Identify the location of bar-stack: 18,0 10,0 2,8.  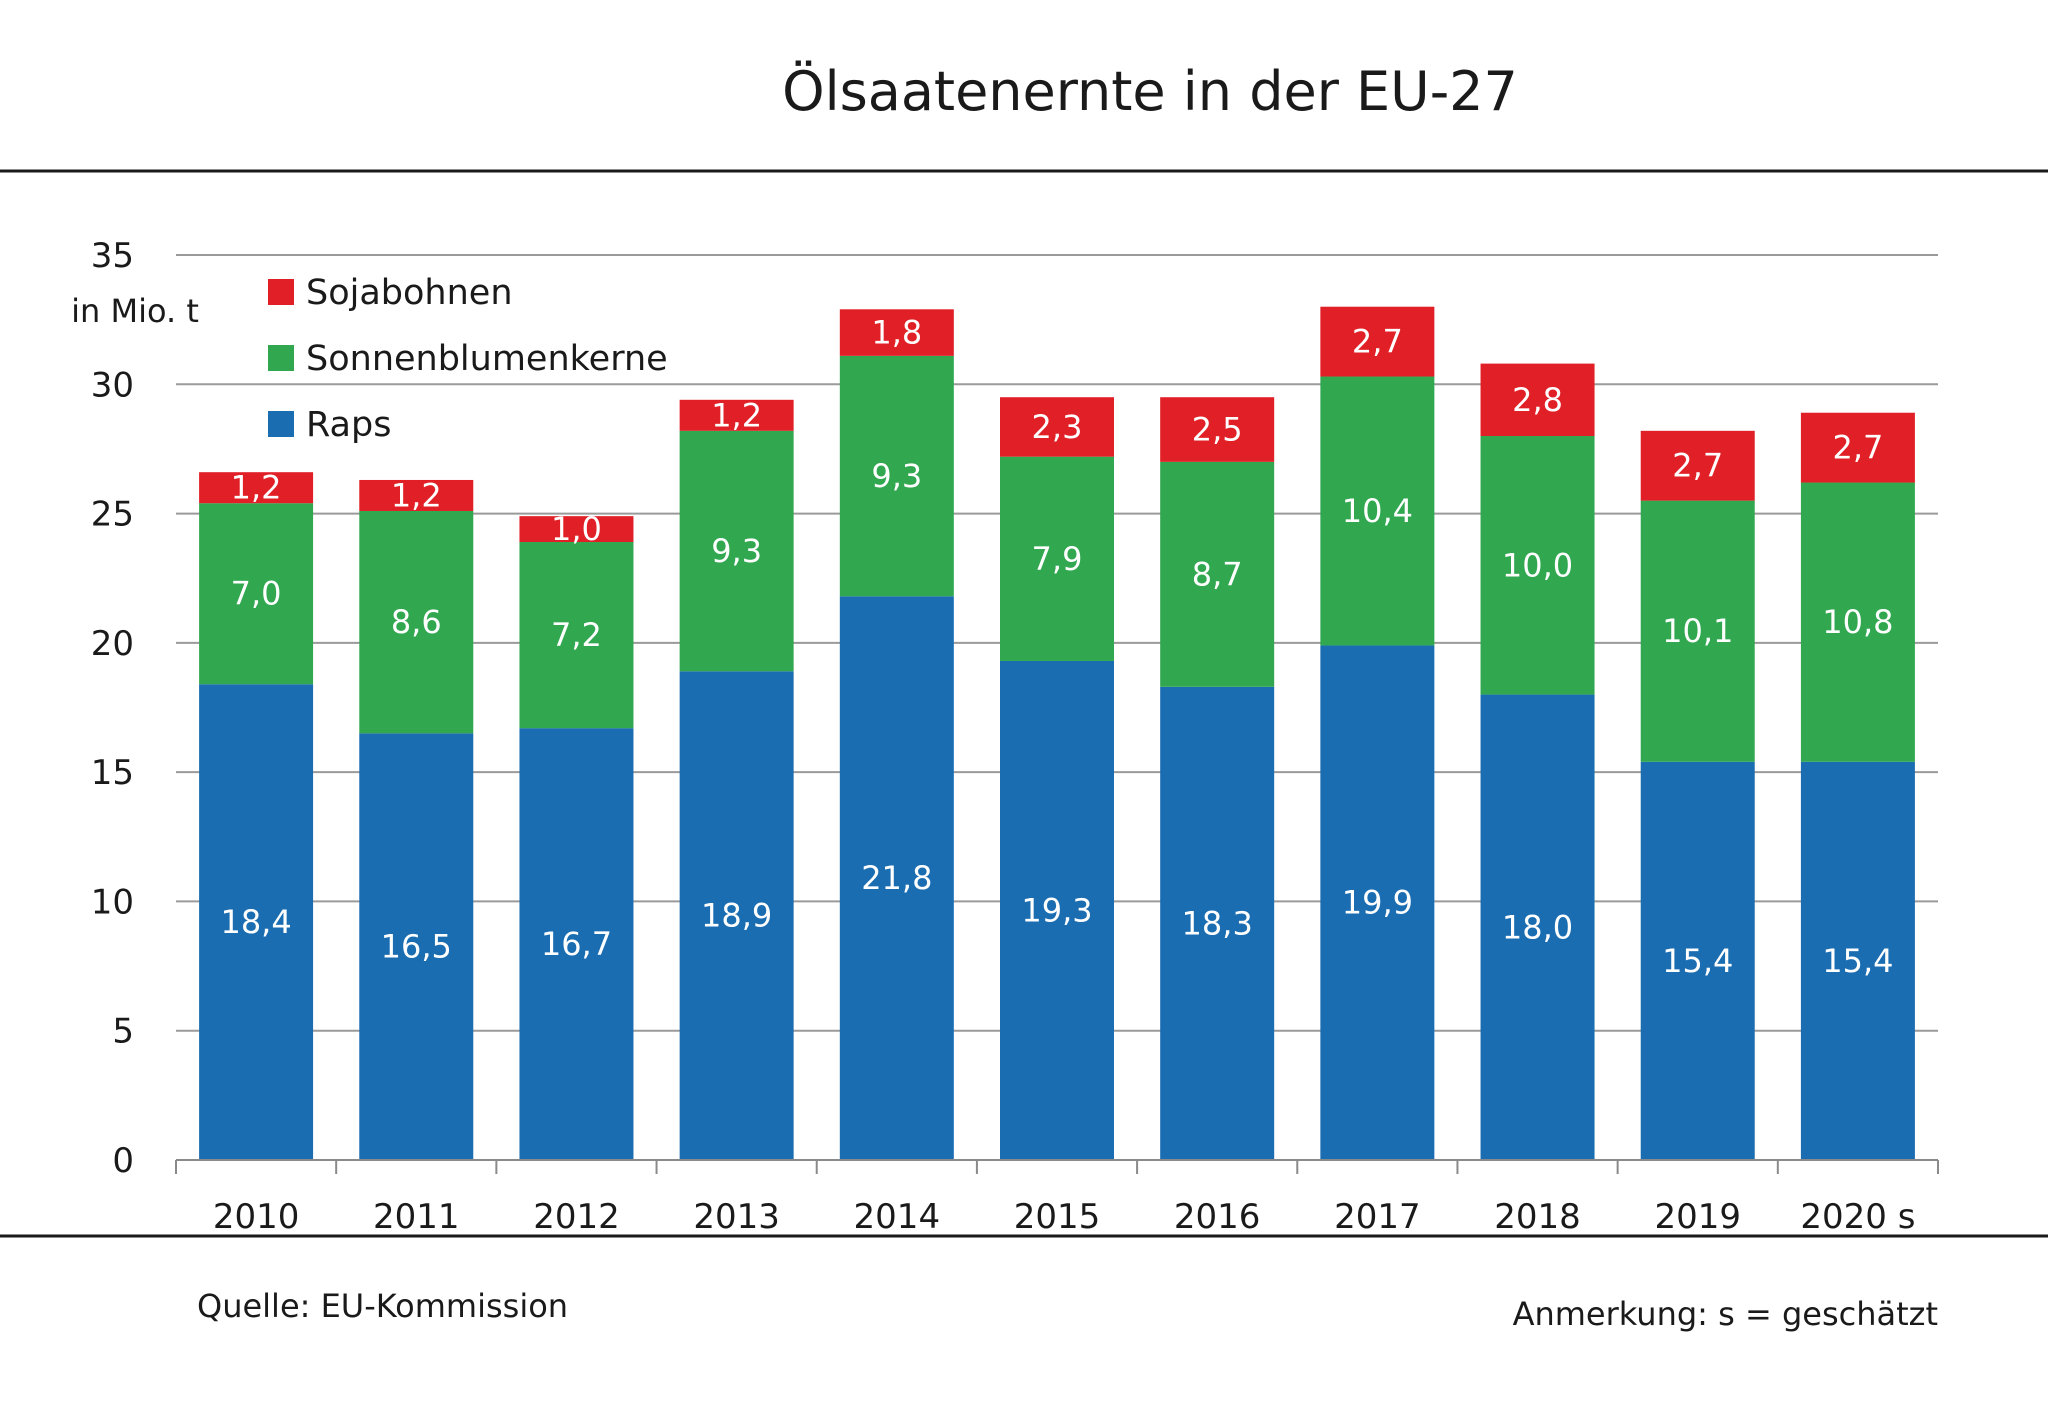
(1537, 761).